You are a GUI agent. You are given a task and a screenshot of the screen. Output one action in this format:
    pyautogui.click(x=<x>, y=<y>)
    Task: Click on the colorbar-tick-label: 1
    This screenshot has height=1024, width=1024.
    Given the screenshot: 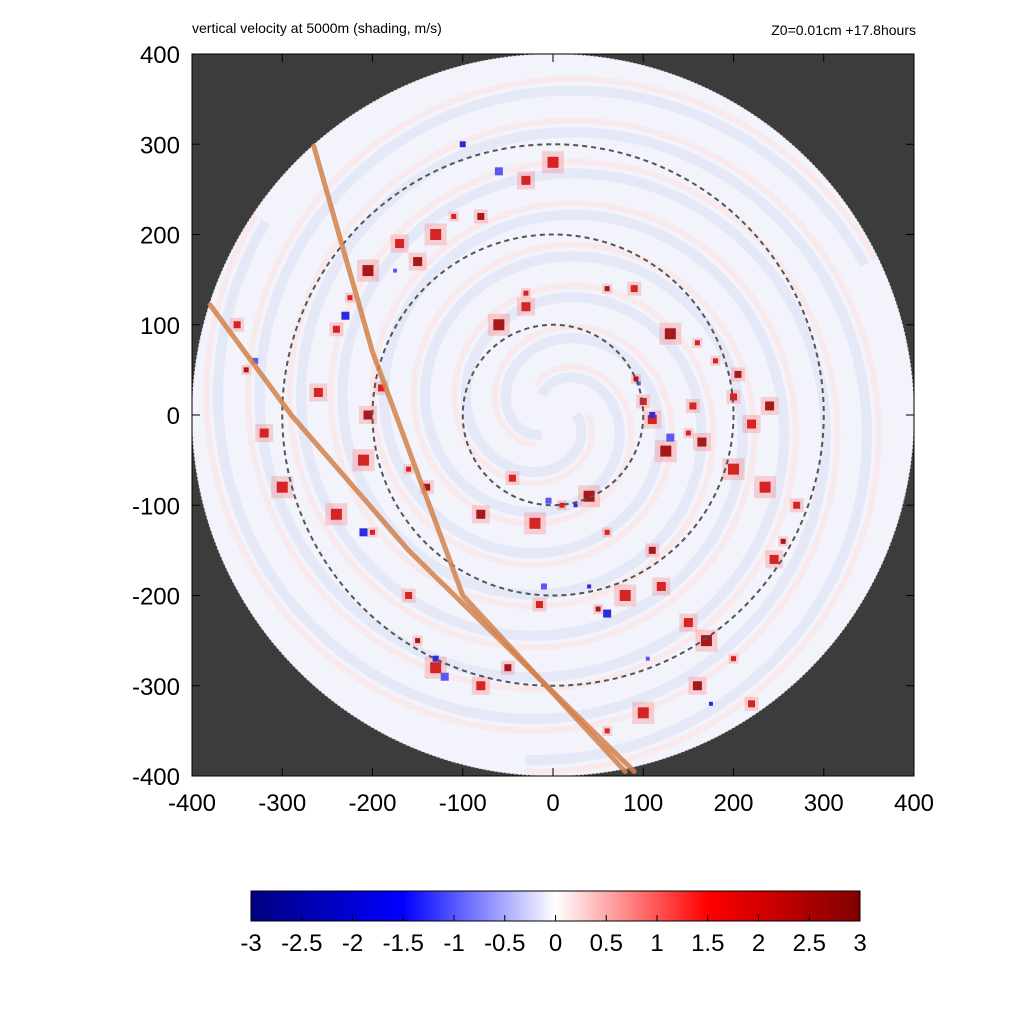 What is the action you would take?
    pyautogui.click(x=656, y=943)
    